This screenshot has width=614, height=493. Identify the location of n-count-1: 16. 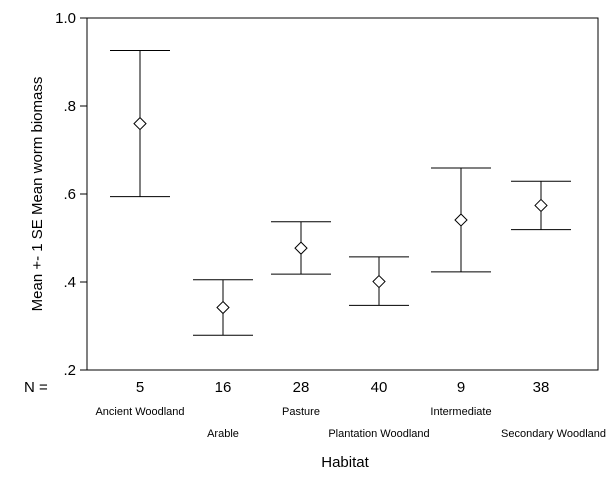
(223, 387).